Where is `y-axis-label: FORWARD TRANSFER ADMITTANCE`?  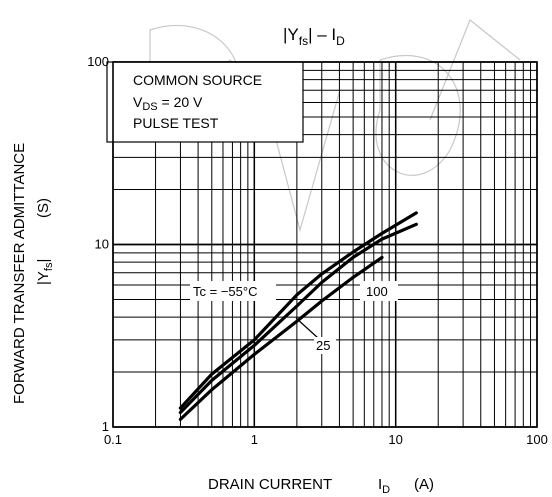 y-axis-label: FORWARD TRANSFER ADMITTANCE is located at coordinates (19, 273).